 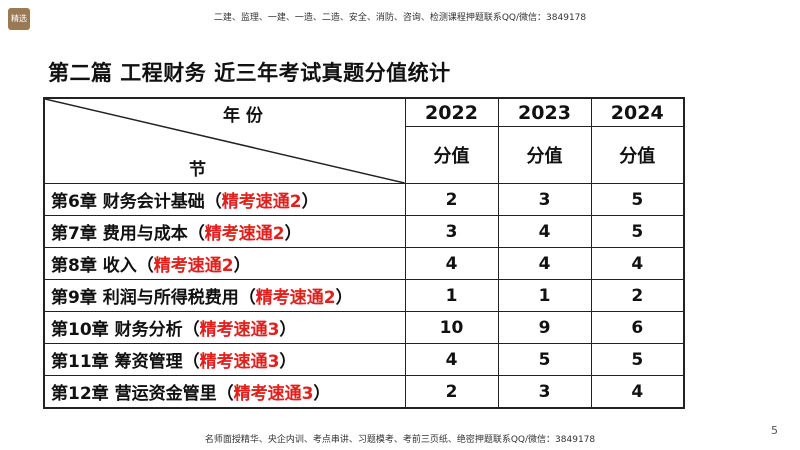 What do you see at coordinates (451, 155) in the screenshot?
I see `score-label-2022: 分值` at bounding box center [451, 155].